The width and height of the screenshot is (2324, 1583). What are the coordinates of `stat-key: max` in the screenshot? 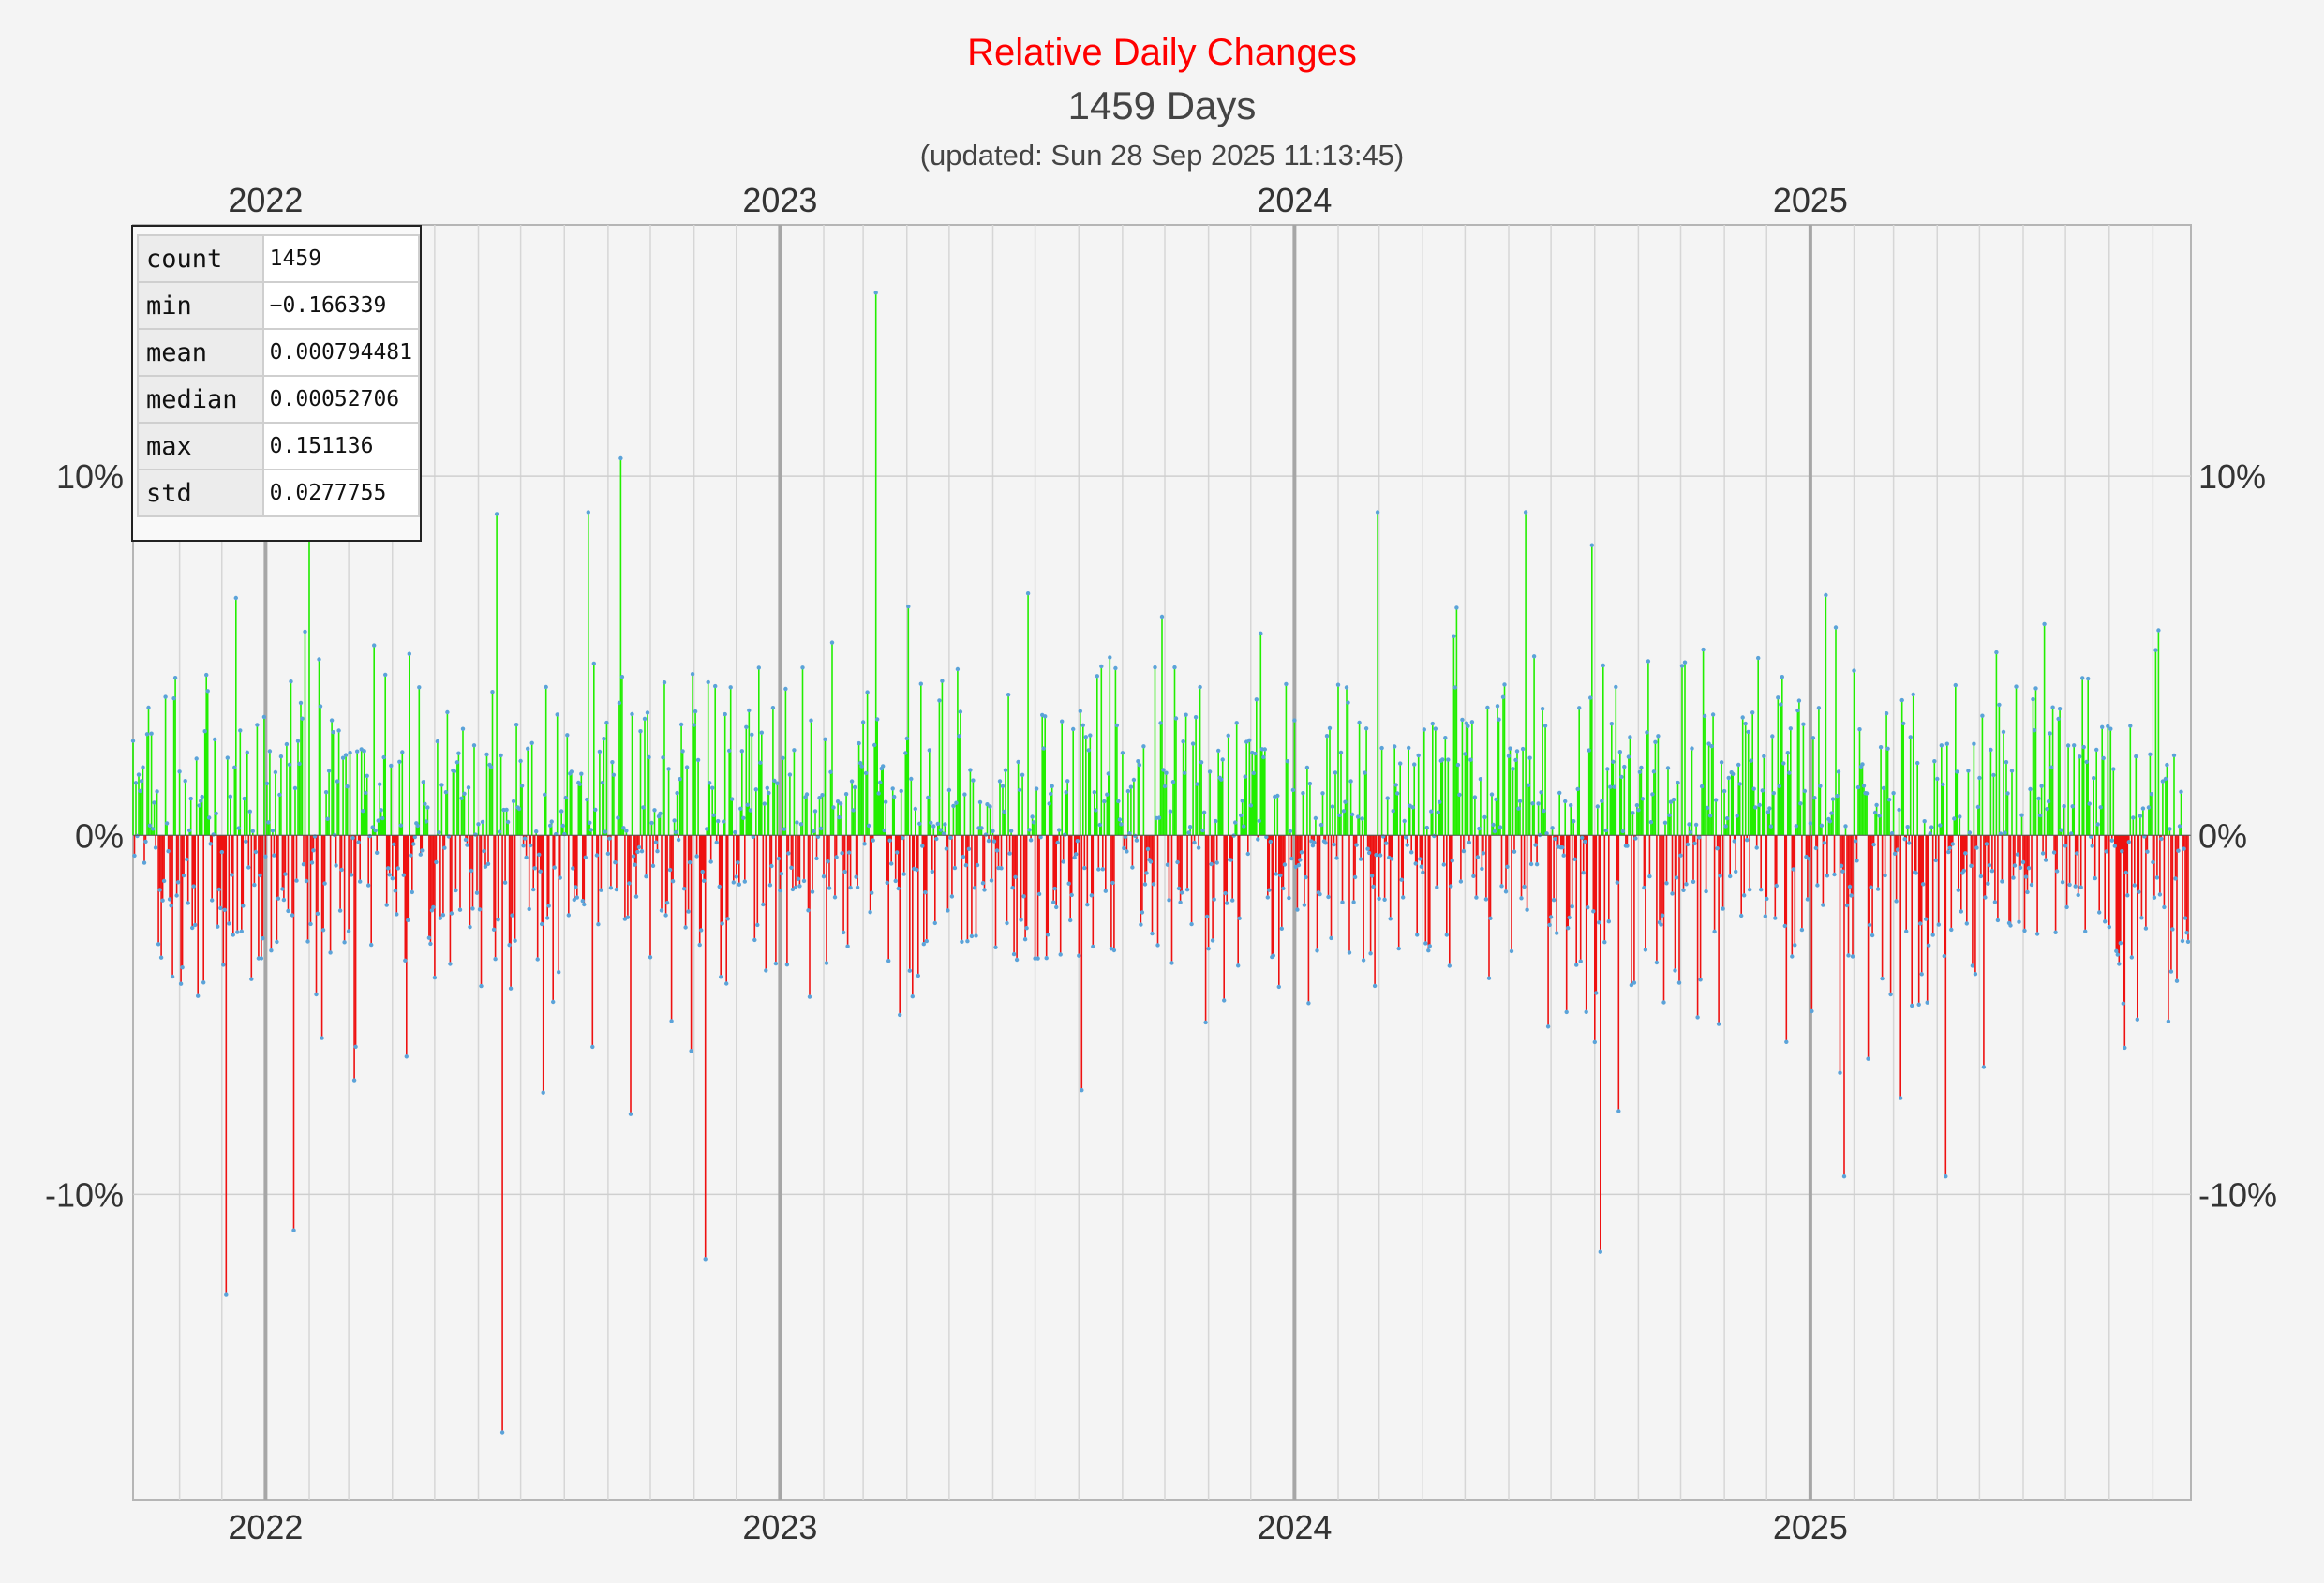 It's located at (200, 446).